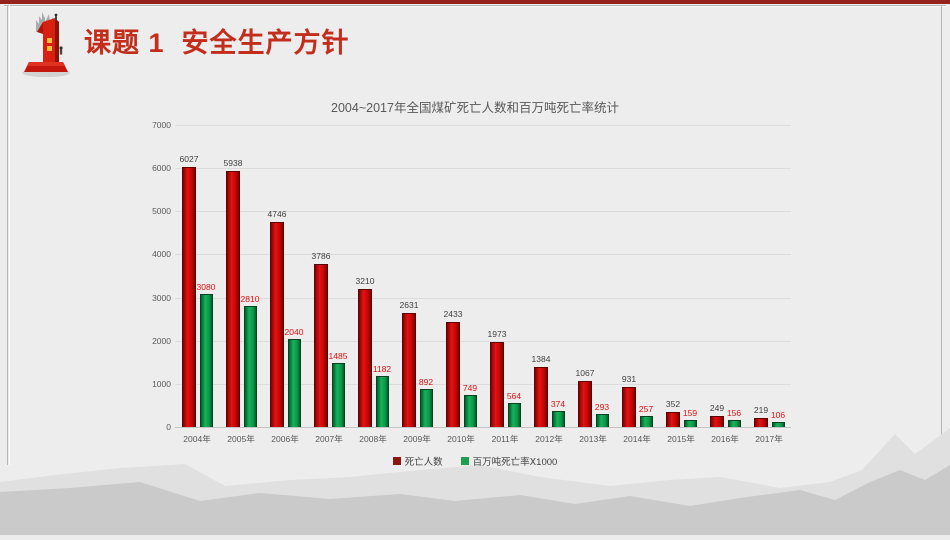 This screenshot has height=540, width=950. What do you see at coordinates (602, 407) in the screenshot?
I see `bar-value-rate: 293` at bounding box center [602, 407].